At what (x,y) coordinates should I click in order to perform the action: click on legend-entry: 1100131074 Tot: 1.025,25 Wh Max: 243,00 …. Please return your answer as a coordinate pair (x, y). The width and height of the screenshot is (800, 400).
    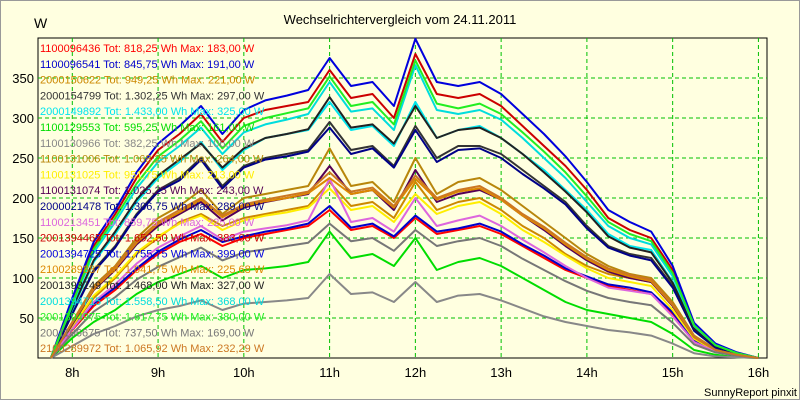
    Looking at the image, I should click on (152, 191).